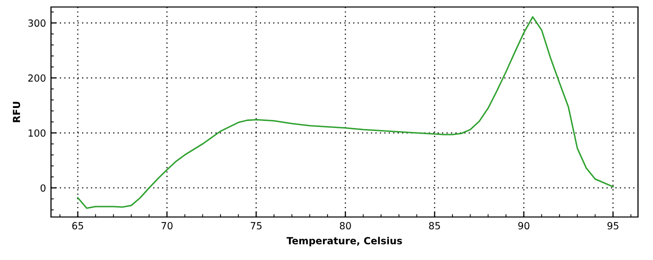 Image resolution: width=653 pixels, height=260 pixels. Describe the element at coordinates (37, 78) in the screenshot. I see `y-tick-label: 200` at that location.